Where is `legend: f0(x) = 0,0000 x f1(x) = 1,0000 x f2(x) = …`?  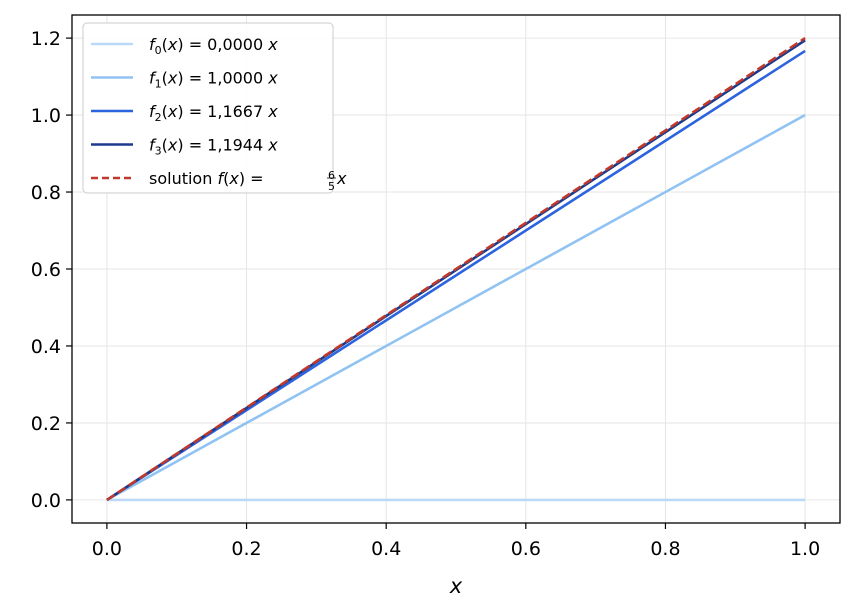
legend: f0(x) = 0,0000 x f1(x) = 1,0000 x f2(x) = … is located at coordinates (214, 108).